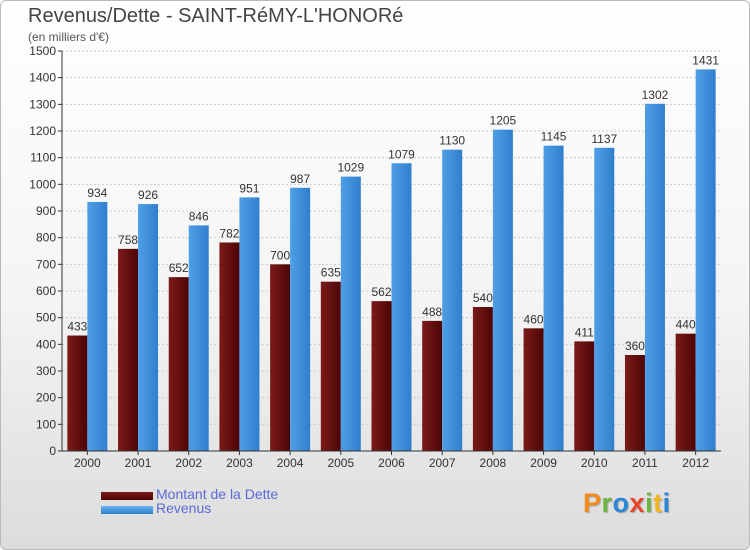 The width and height of the screenshot is (750, 550). Describe the element at coordinates (68, 37) in the screenshot. I see `chart-subtitle: (en milliers d'€)` at that location.